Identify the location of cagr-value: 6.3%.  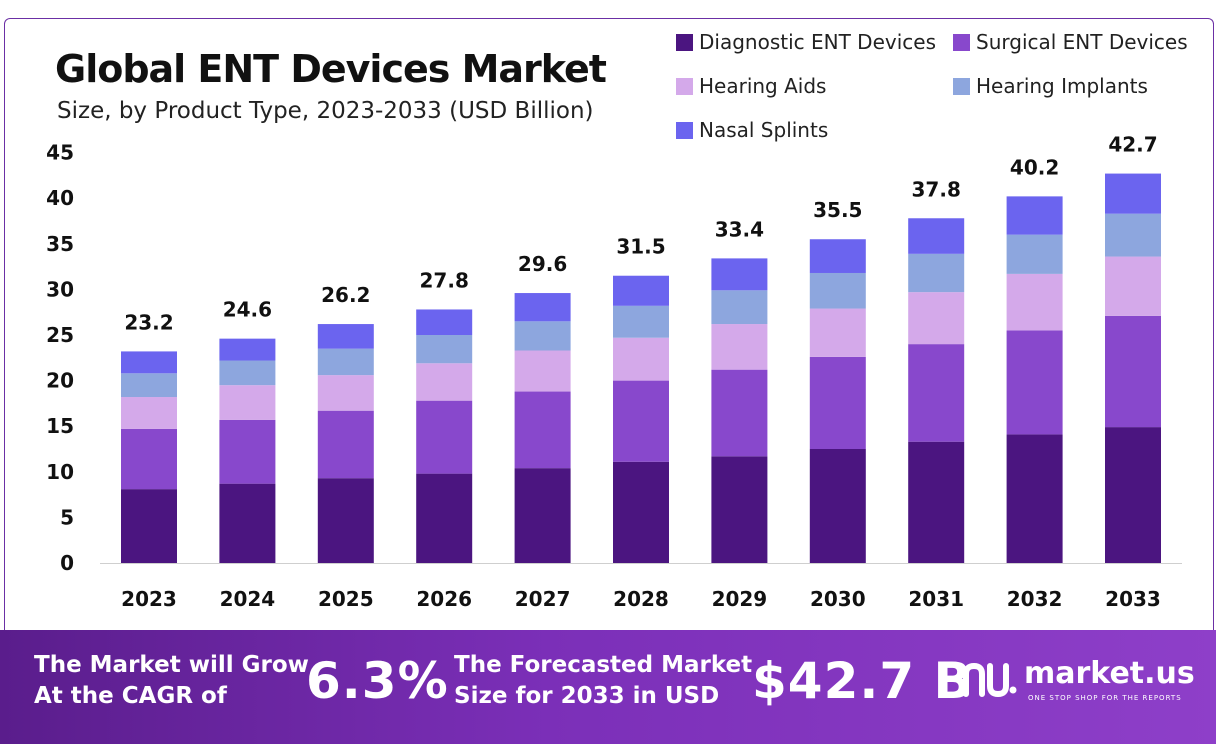
(377, 681).